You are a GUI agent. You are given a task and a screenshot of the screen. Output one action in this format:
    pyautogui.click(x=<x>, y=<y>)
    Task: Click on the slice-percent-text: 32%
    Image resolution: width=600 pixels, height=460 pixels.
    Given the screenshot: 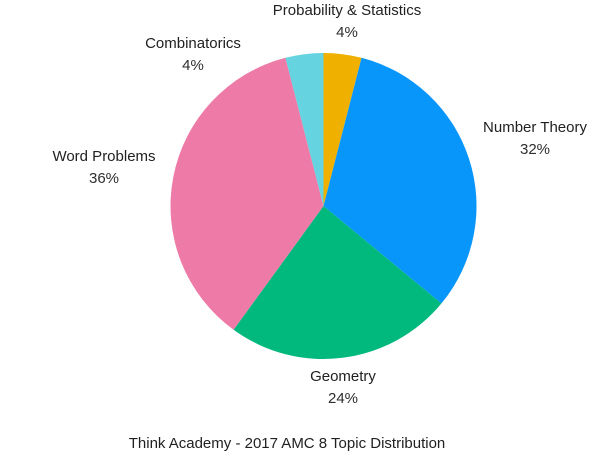 What is the action you would take?
    pyautogui.click(x=535, y=149)
    